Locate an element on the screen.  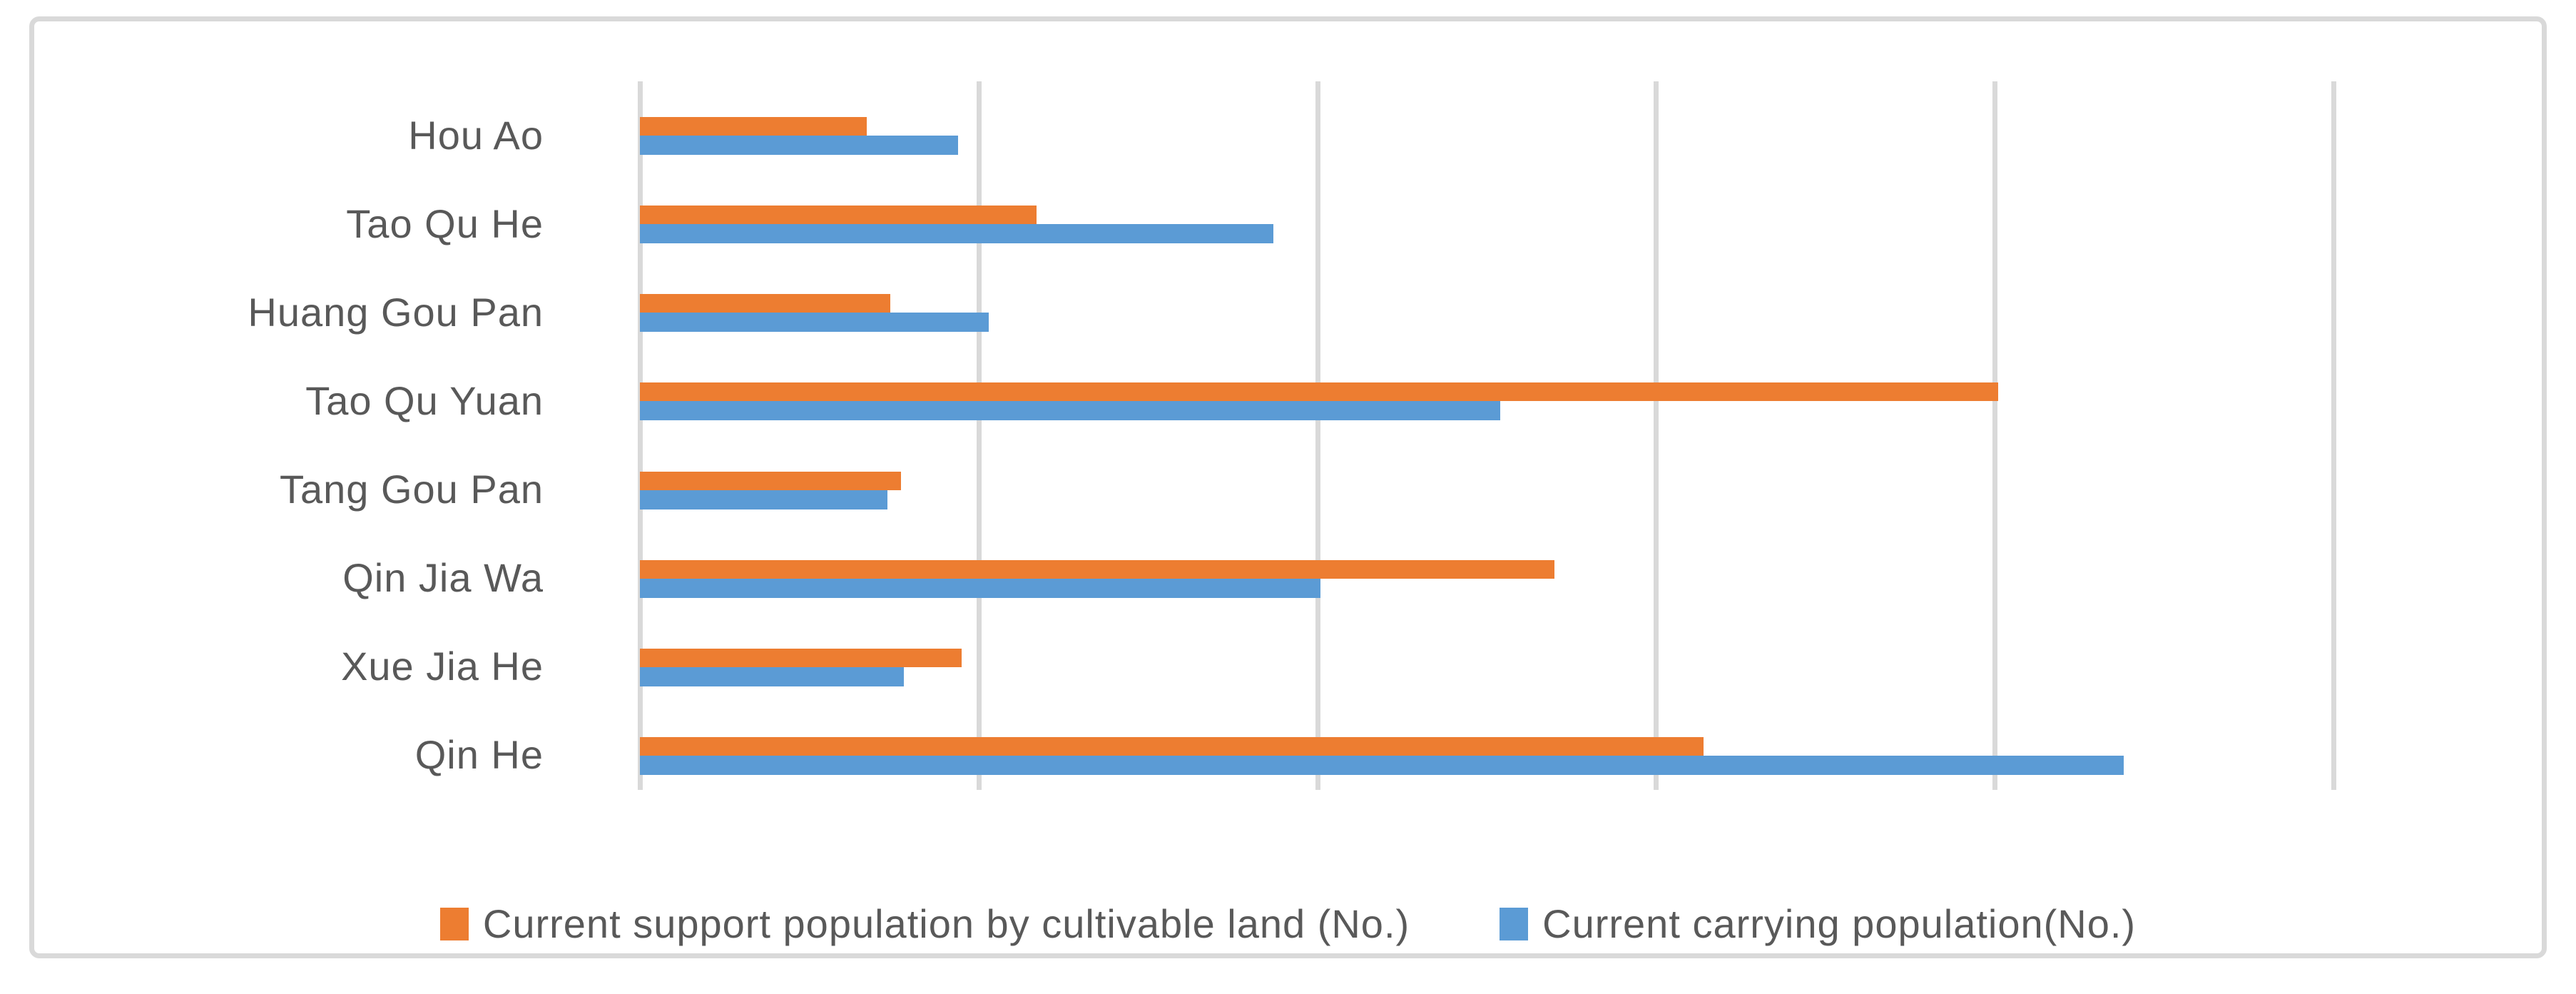
bar-carrying-tao-qu-yuan is located at coordinates (1070, 411).